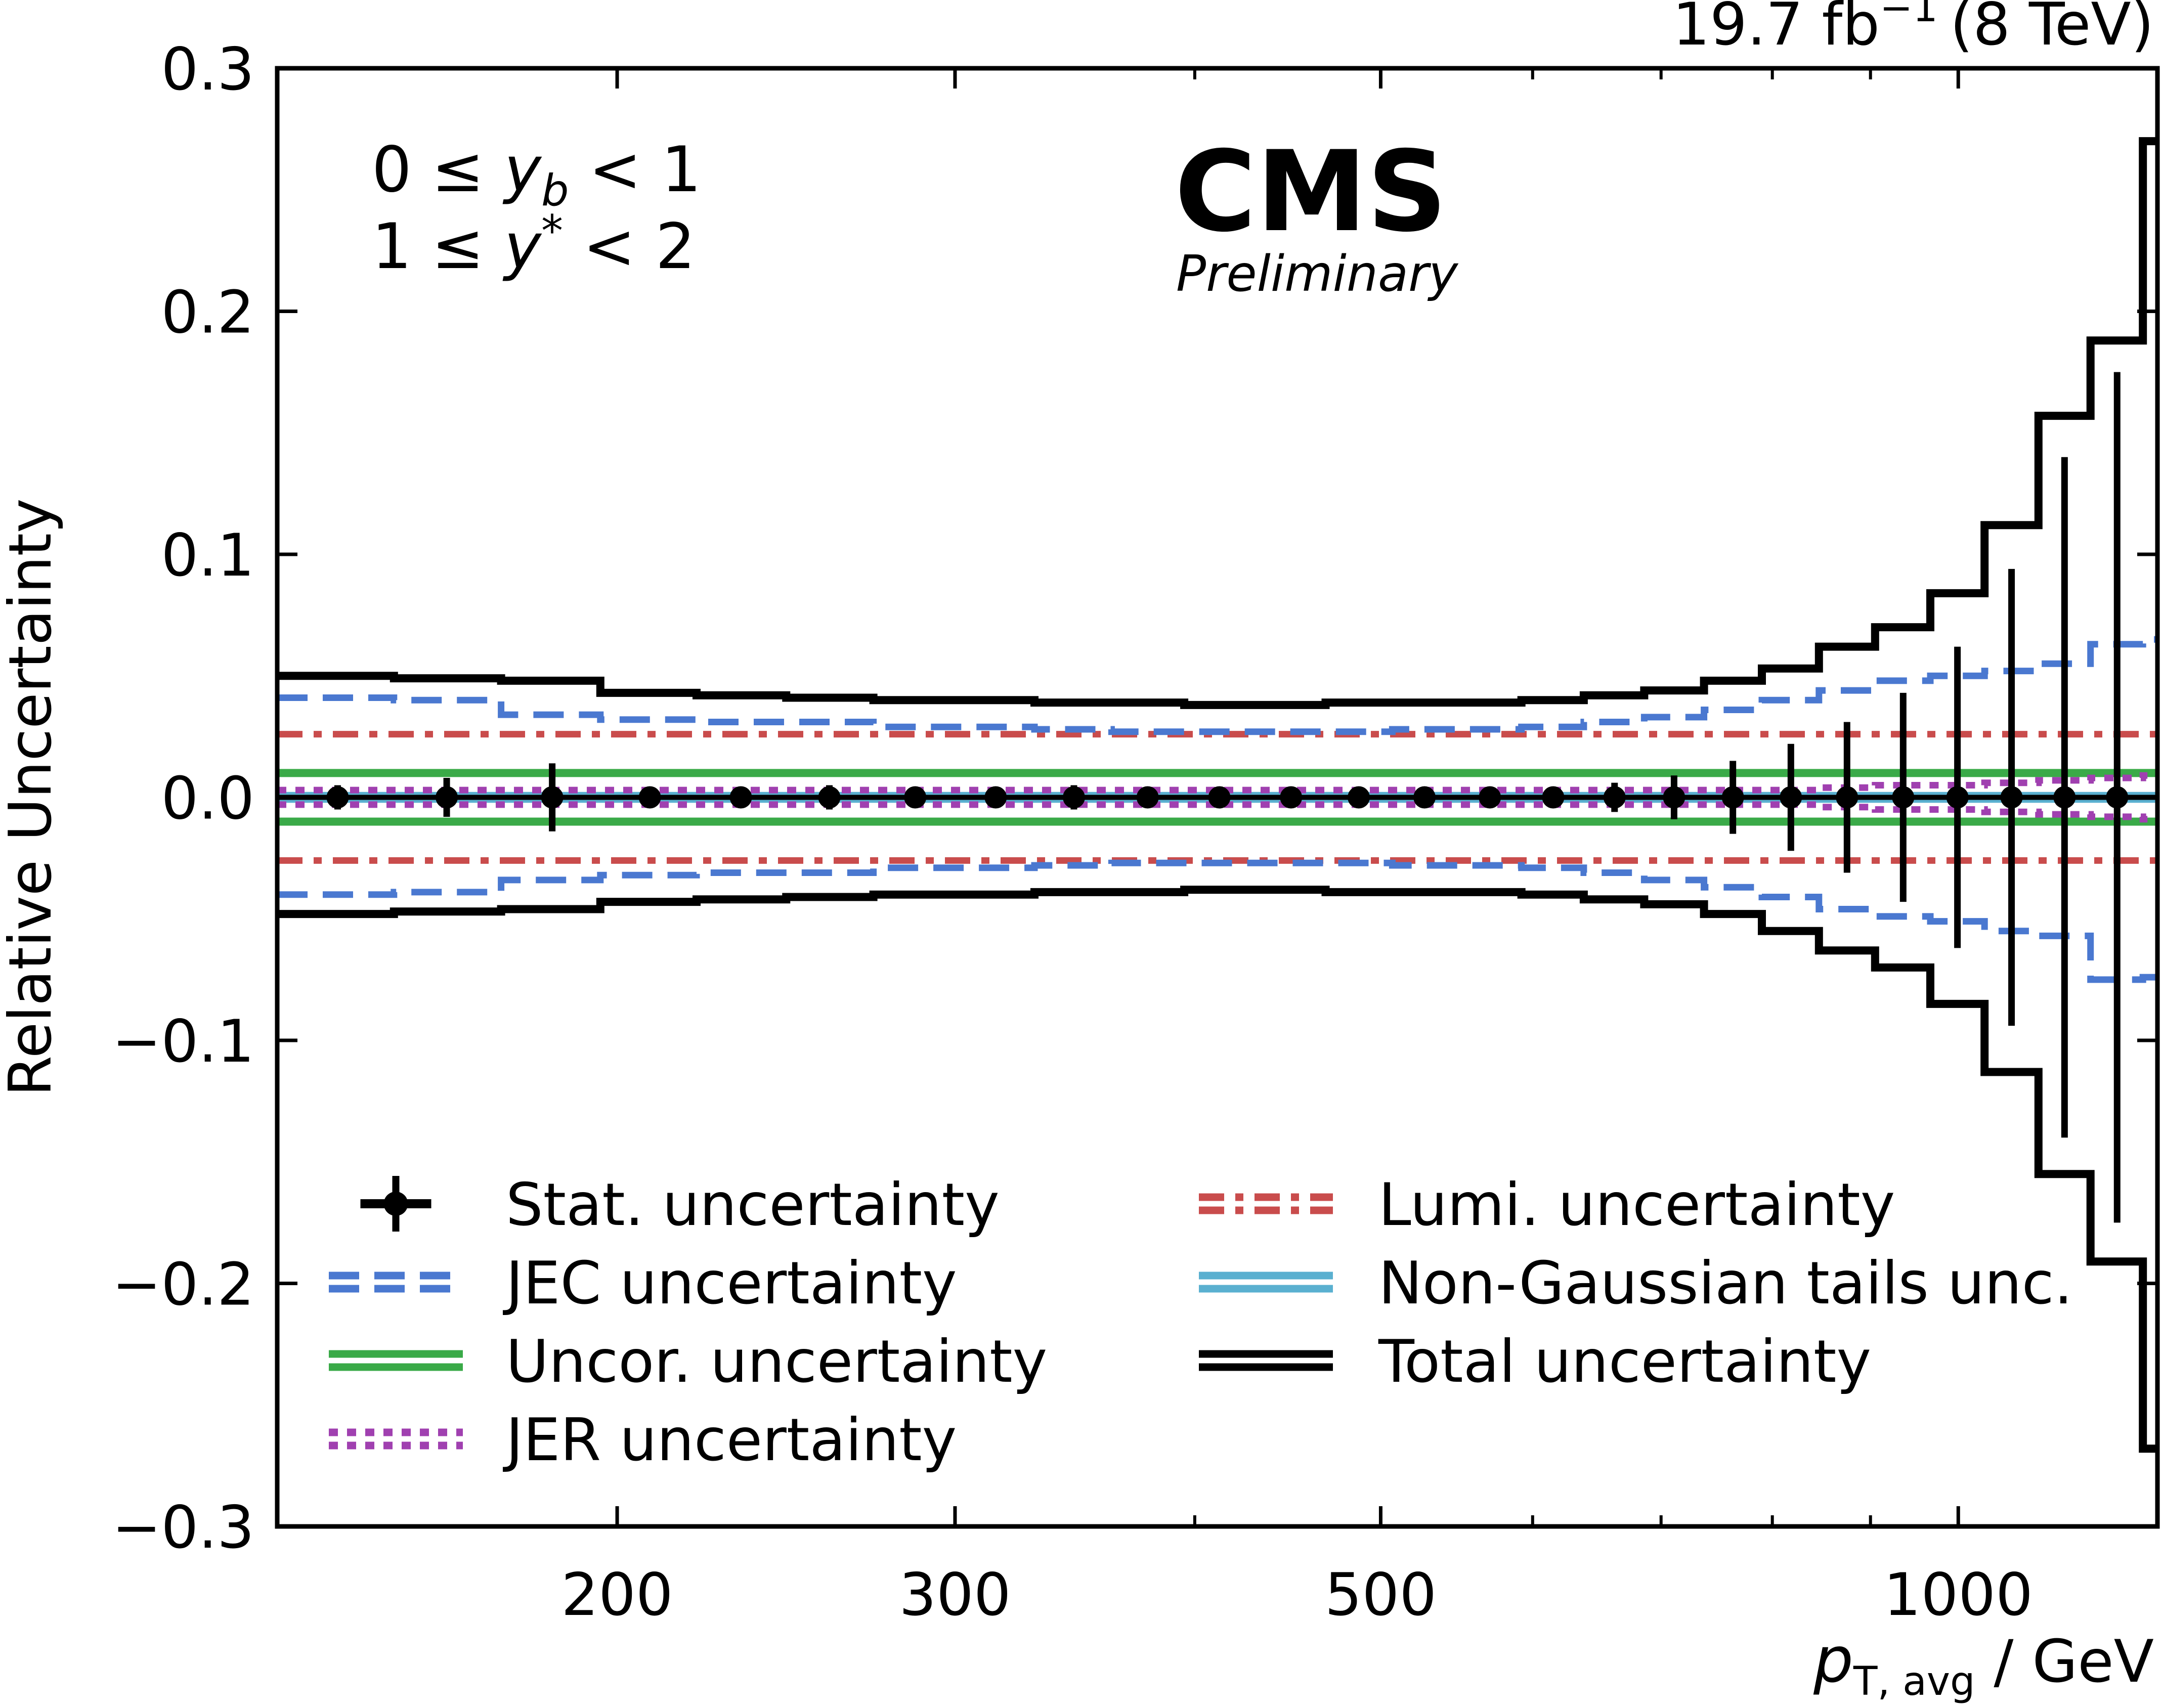 The image size is (2162, 1708). Describe the element at coordinates (207, 799) in the screenshot. I see `y-tick-label: 0.0` at that location.